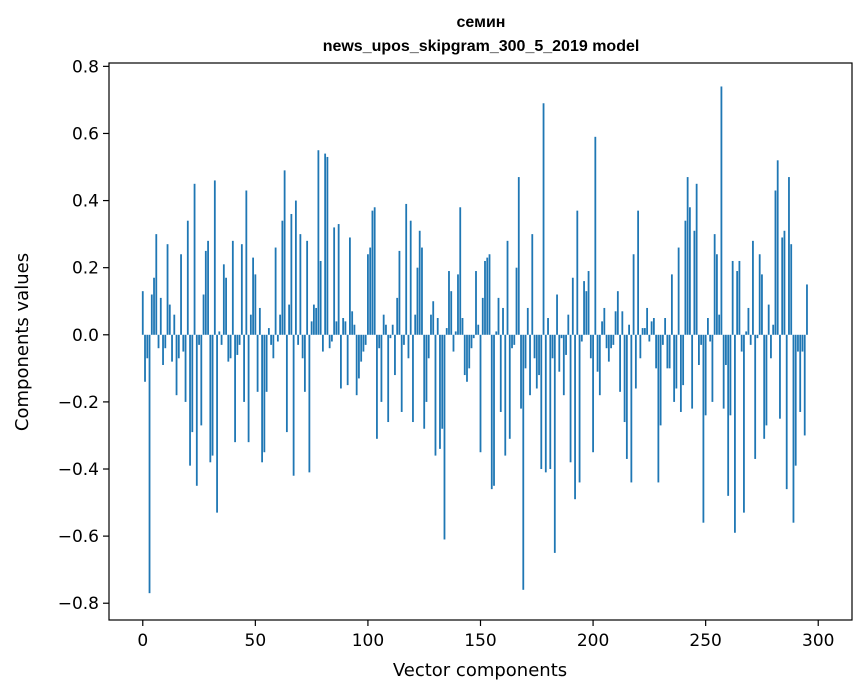  I want to click on y-tick-label: 0.8, so click(85, 67).